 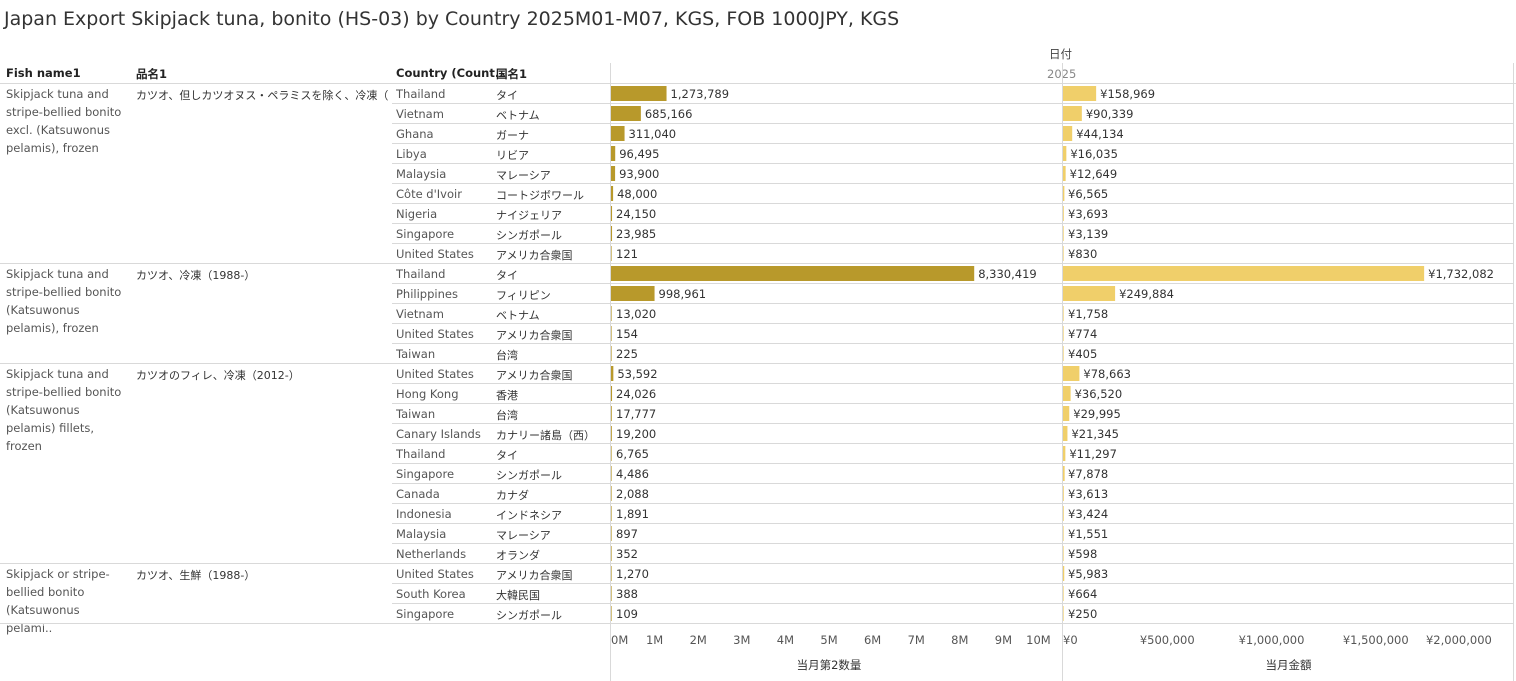 I want to click on country-cell: Libya, so click(x=411, y=154).